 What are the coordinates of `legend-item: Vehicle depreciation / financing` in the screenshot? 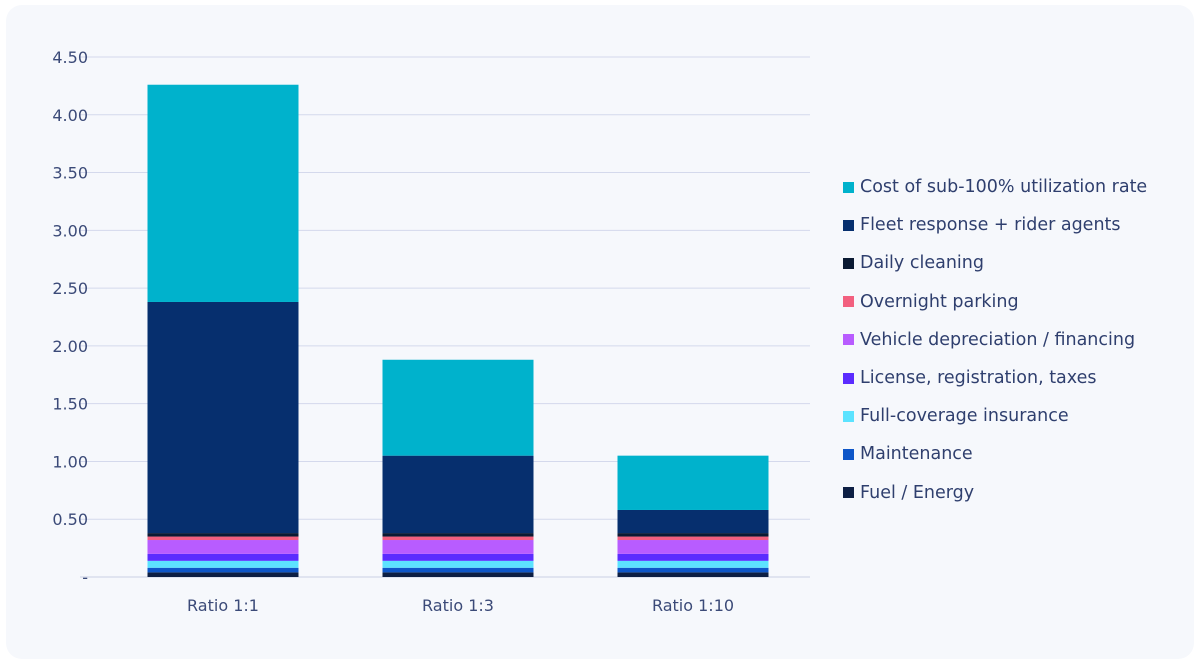 It's located at (995, 340).